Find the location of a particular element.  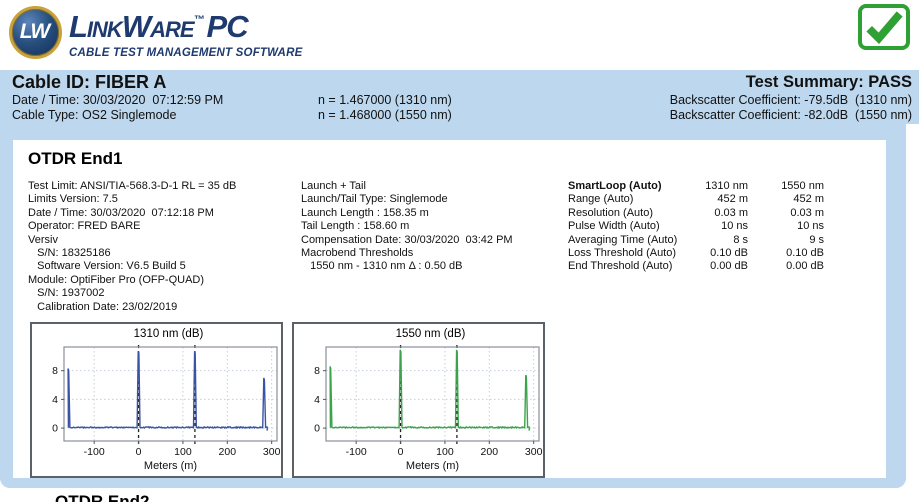

info-line: 1550 nm - 1310 nm Δ : 0.50 dB is located at coordinates (382, 266).